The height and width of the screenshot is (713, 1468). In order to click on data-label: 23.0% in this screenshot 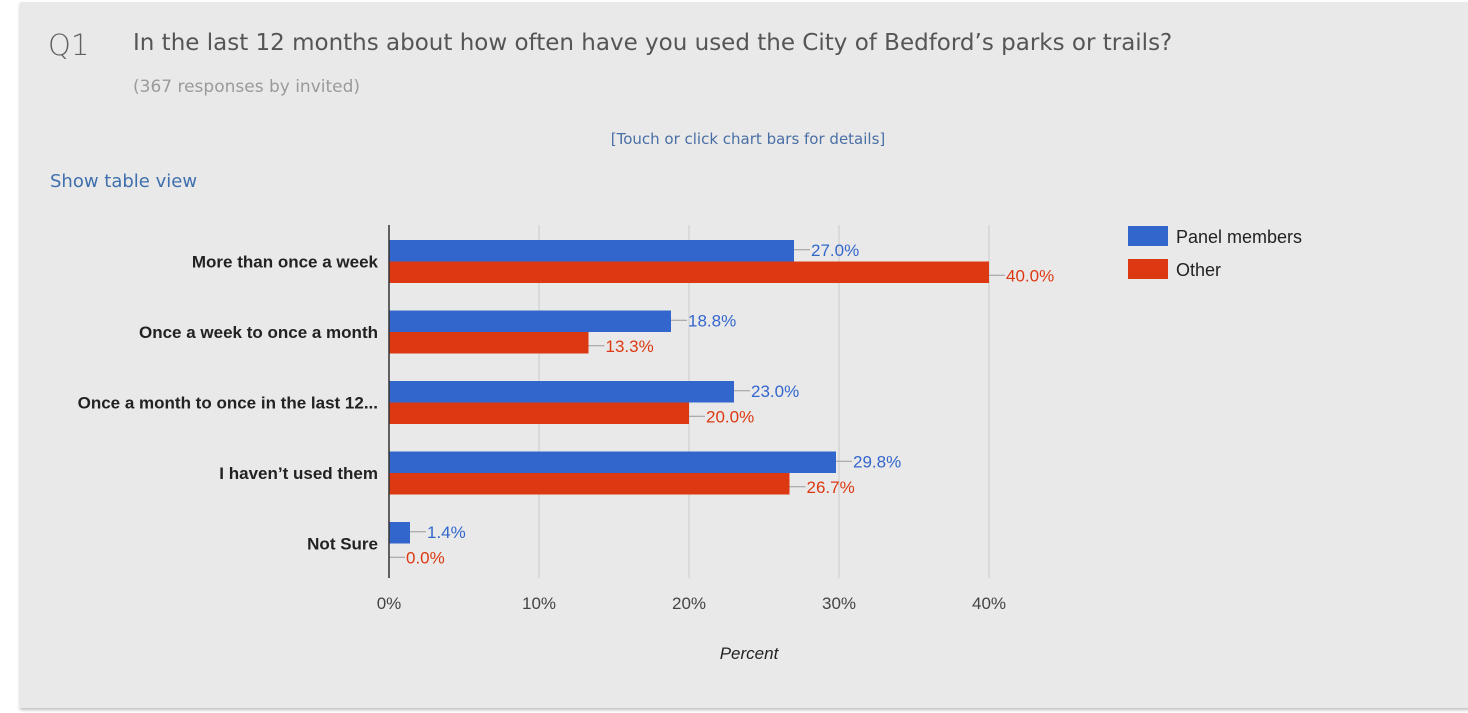, I will do `click(775, 391)`.